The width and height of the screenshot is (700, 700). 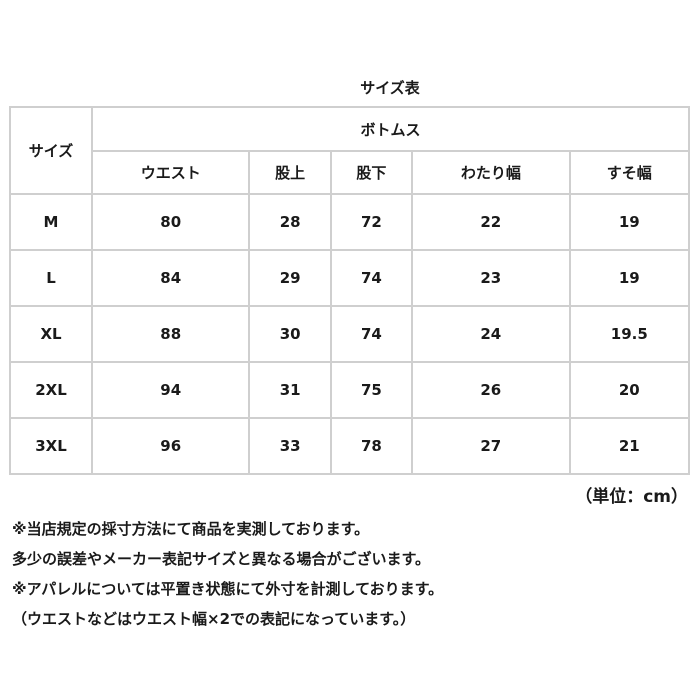 What do you see at coordinates (491, 334) in the screenshot?
I see `value-cell: 24` at bounding box center [491, 334].